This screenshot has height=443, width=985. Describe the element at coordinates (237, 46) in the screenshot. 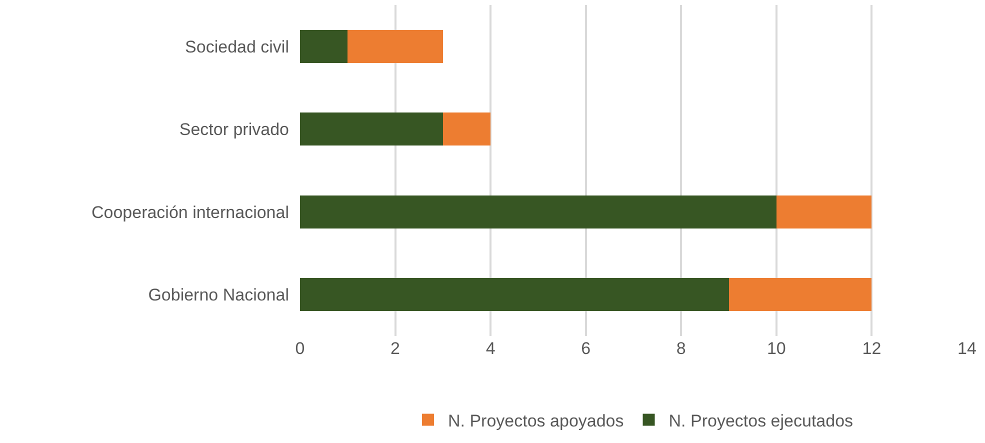

I see `y-tick-label: Sociedad civil` at that location.